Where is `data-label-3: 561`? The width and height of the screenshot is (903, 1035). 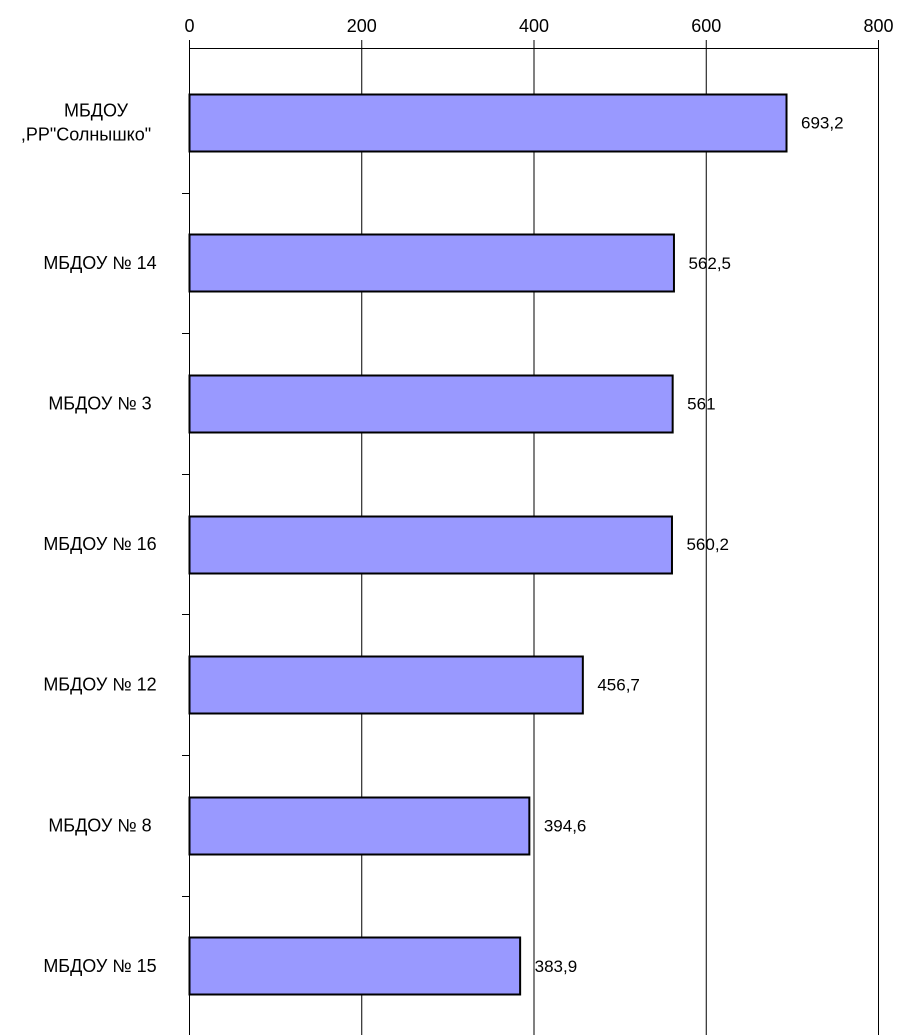 data-label-3: 561 is located at coordinates (701, 404).